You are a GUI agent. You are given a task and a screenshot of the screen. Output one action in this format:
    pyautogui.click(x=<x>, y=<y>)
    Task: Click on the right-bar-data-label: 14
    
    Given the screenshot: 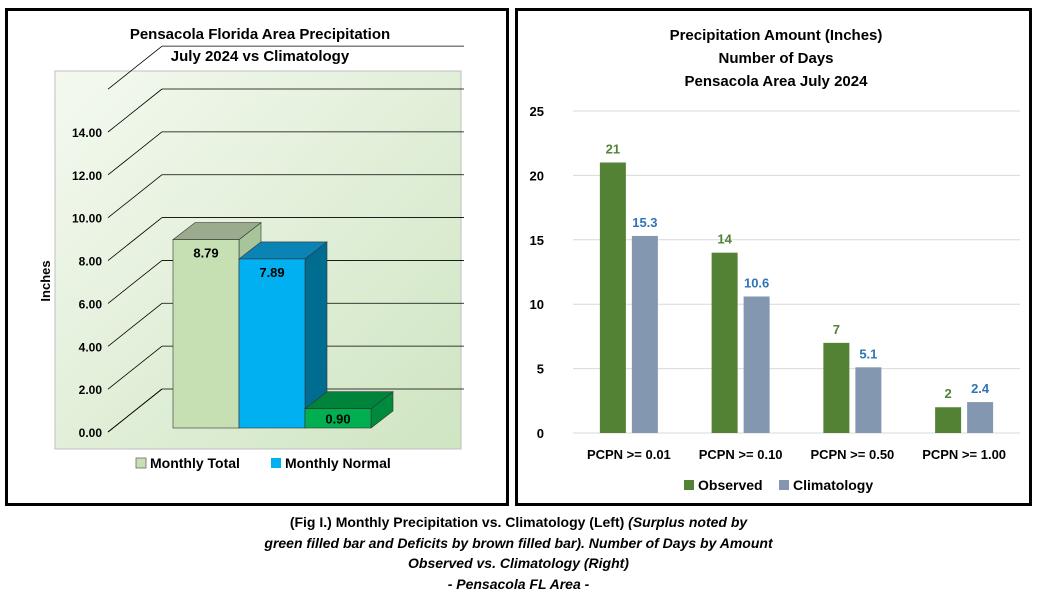 What is the action you would take?
    pyautogui.click(x=724, y=239)
    